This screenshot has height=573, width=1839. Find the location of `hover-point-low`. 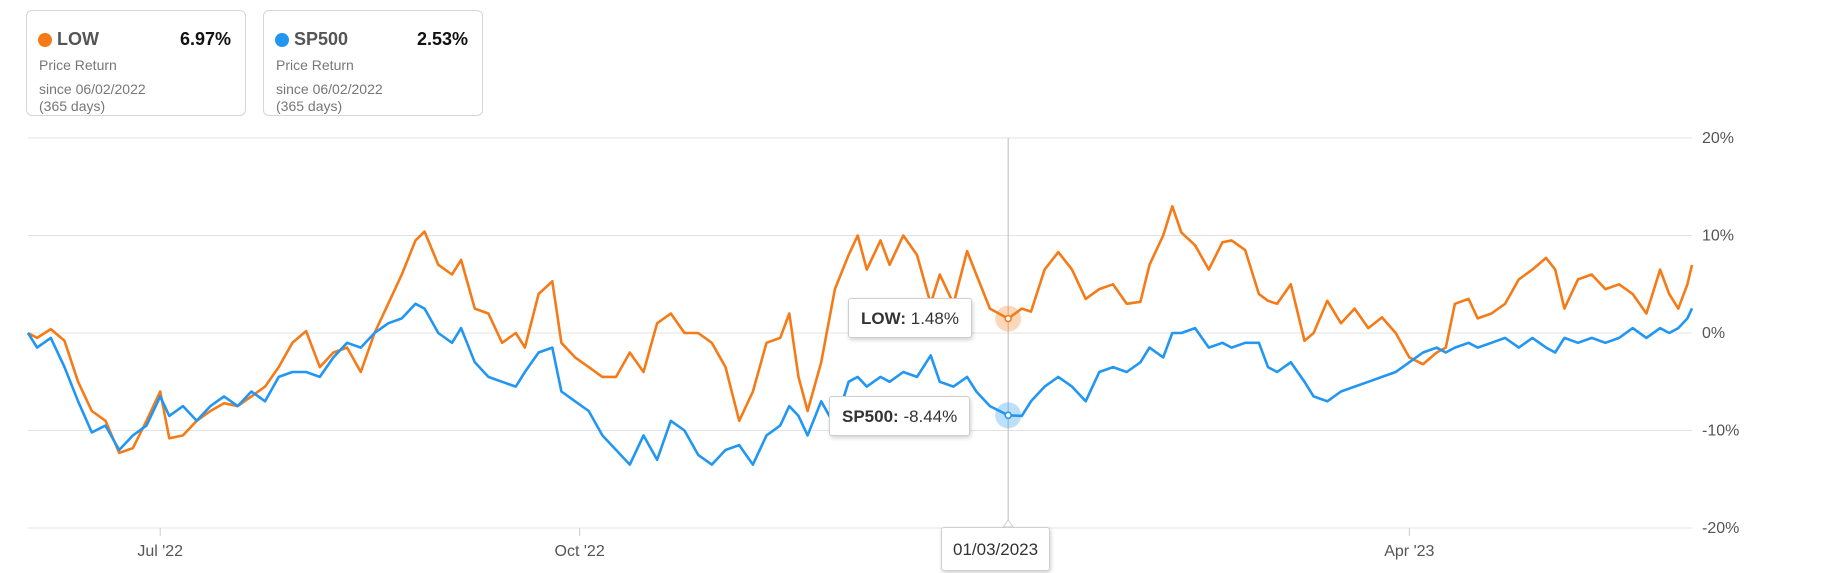

hover-point-low is located at coordinates (1008, 318).